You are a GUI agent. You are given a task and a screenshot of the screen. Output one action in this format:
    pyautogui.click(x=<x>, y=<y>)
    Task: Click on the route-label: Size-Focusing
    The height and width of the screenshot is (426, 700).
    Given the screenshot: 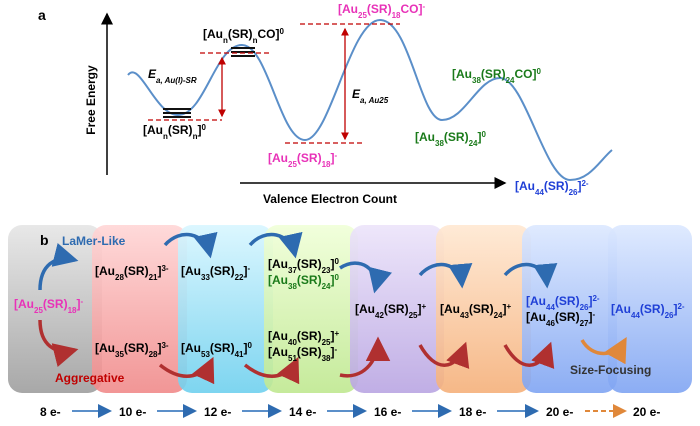 What is the action you would take?
    pyautogui.click(x=610, y=370)
    